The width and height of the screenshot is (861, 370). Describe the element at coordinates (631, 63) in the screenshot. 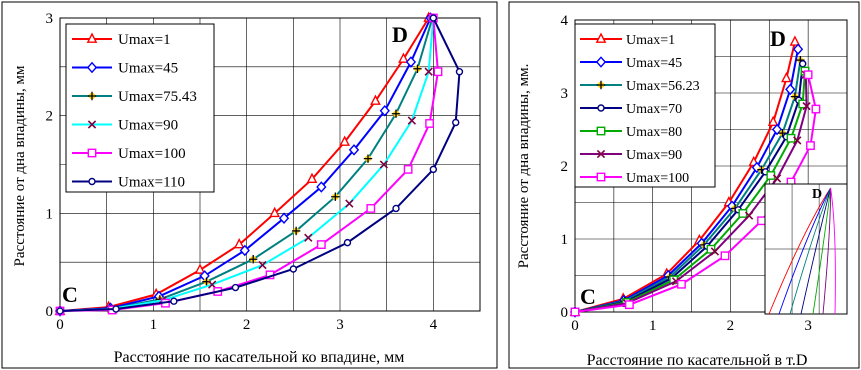

I see `legend-entry: Umax=45` at that location.